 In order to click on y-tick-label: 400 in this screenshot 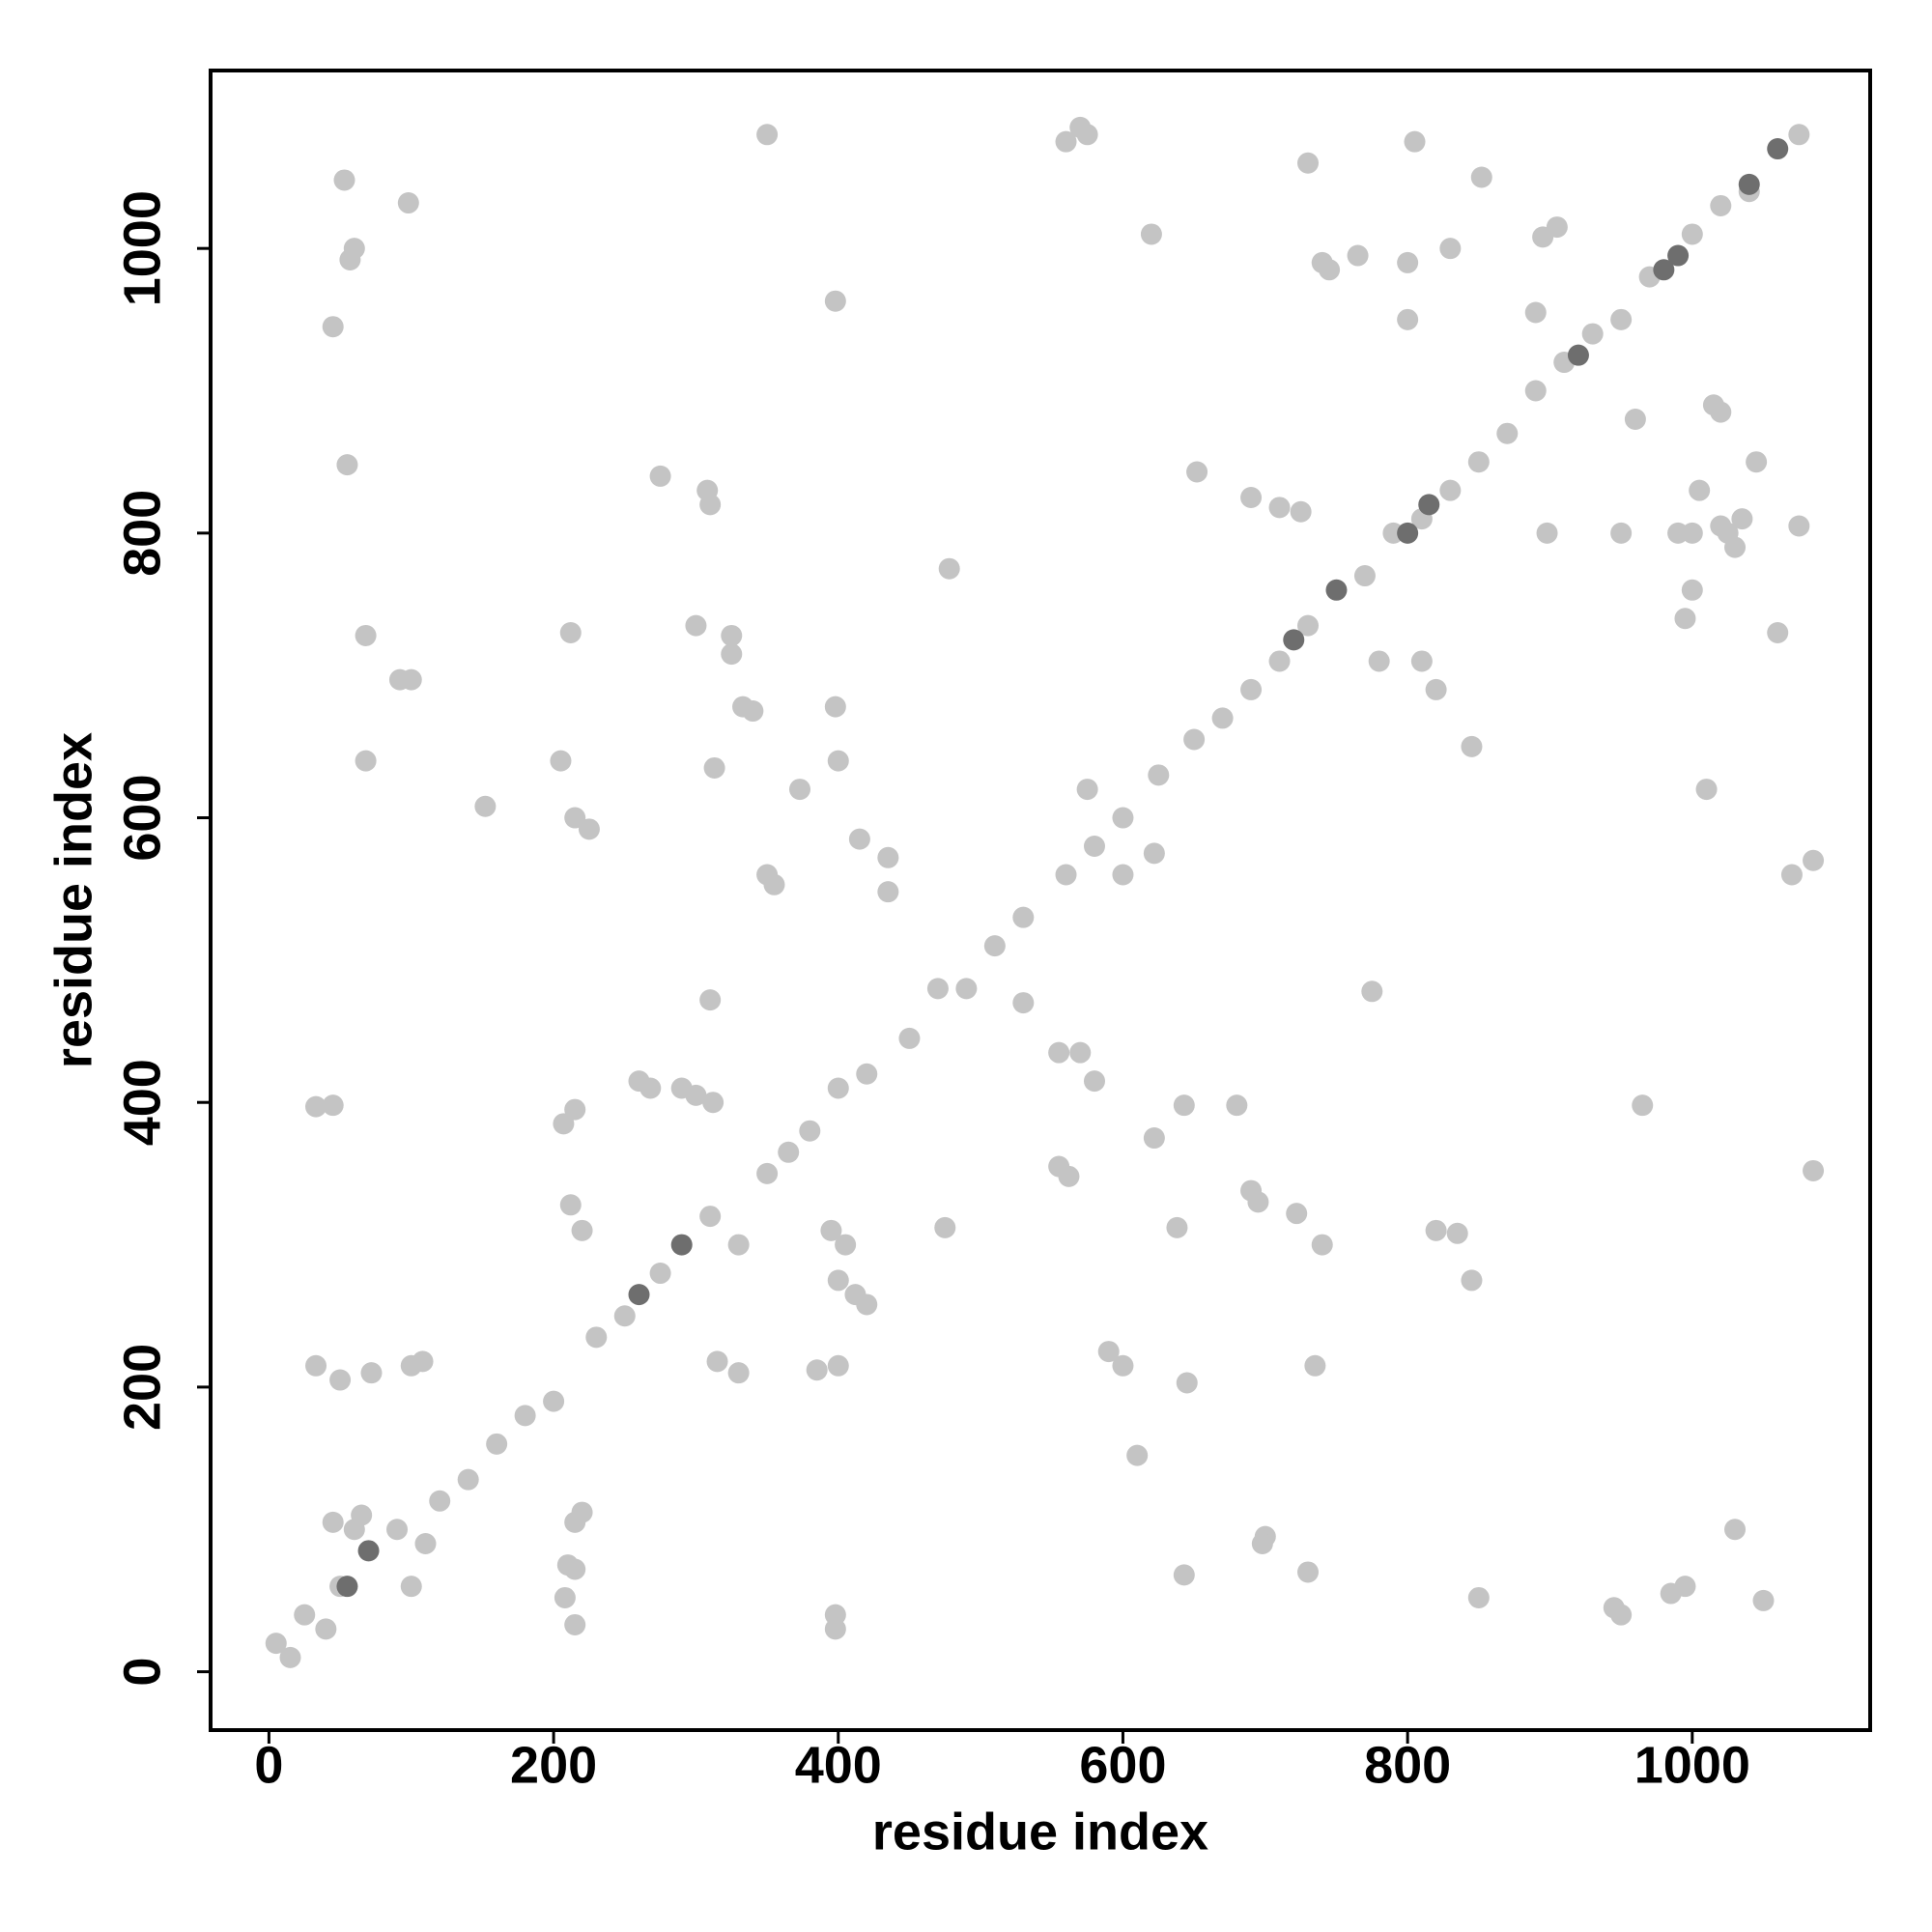, I will do `click(142, 1102)`.